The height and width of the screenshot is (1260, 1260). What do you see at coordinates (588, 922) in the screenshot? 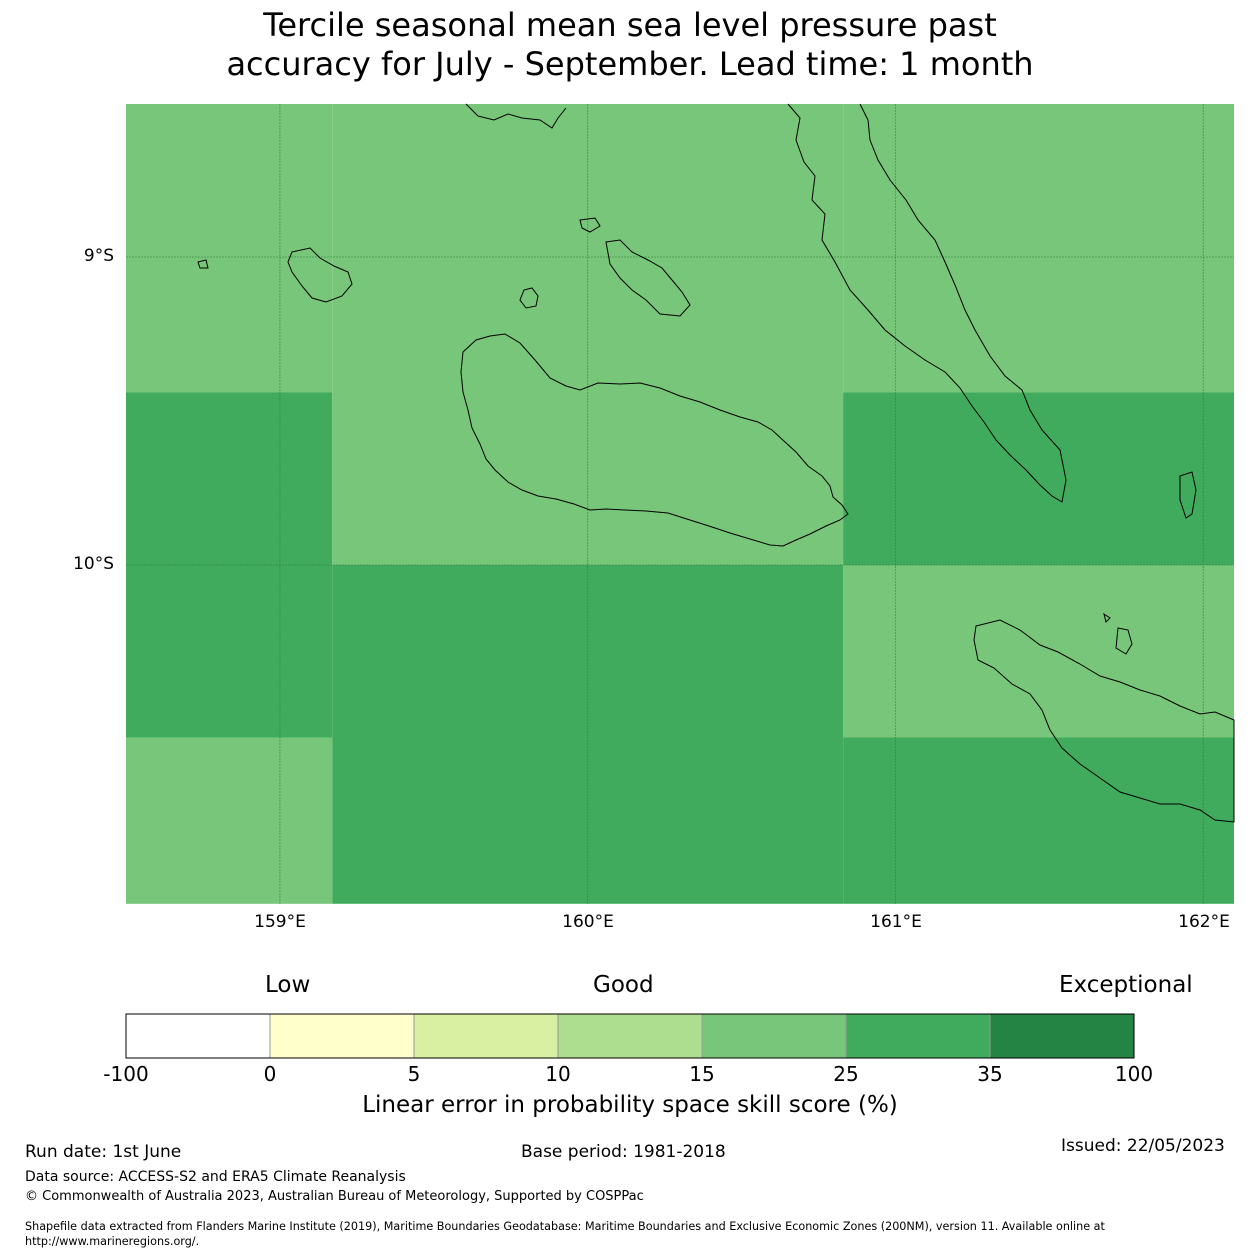
I see `lon-label-160e: 160°E` at bounding box center [588, 922].